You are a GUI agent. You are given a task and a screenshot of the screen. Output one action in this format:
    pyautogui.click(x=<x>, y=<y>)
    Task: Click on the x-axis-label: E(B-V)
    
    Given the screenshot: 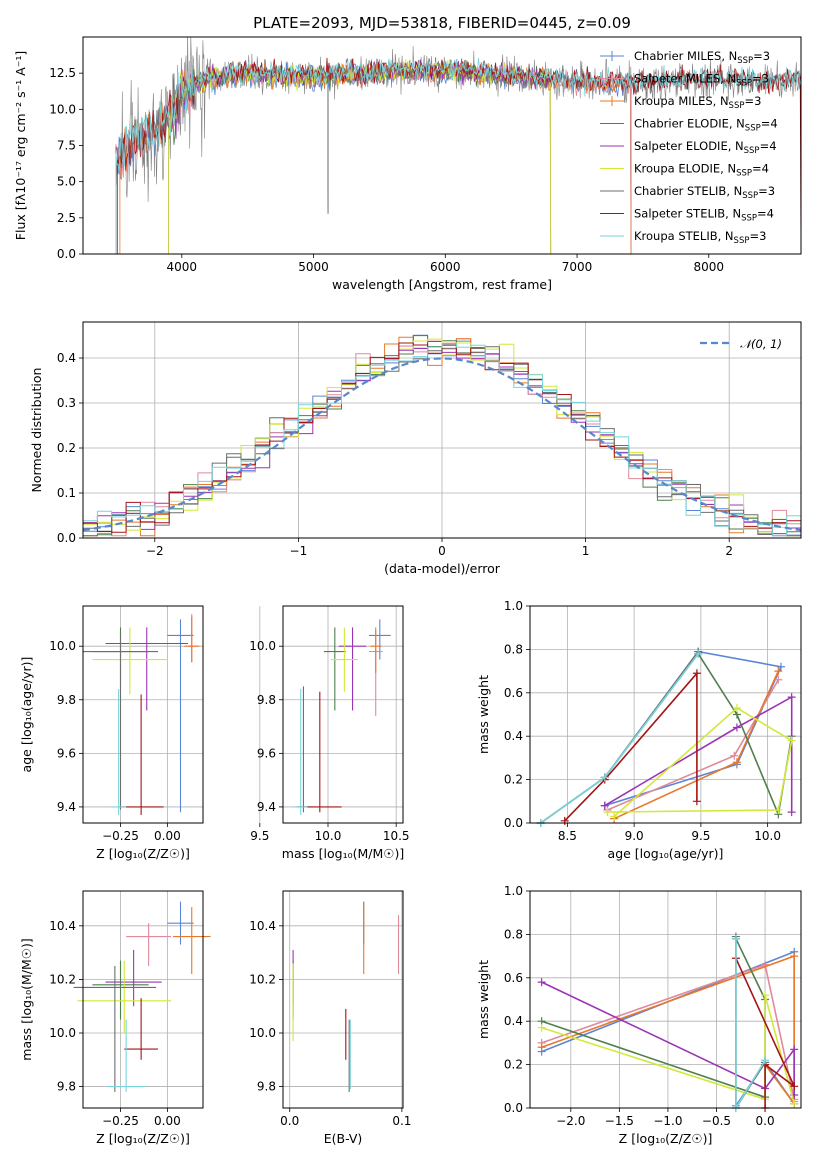 What is the action you would take?
    pyautogui.click(x=343, y=1138)
    